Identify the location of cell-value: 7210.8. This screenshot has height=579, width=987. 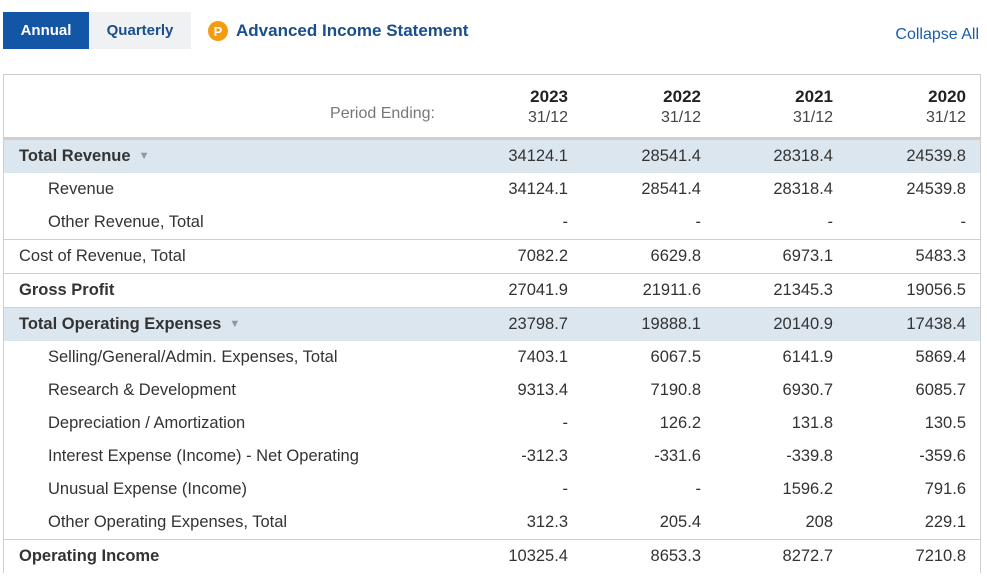
(940, 556).